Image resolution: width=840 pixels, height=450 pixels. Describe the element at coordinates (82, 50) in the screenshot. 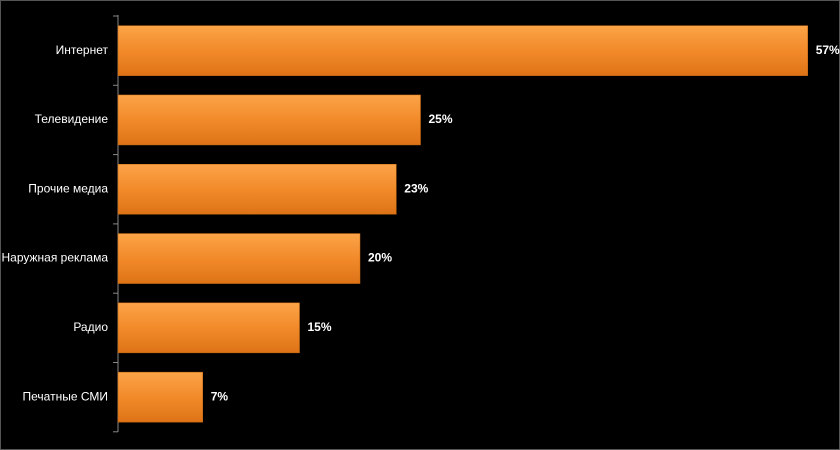

I see `y-tick-label: Интернет` at that location.